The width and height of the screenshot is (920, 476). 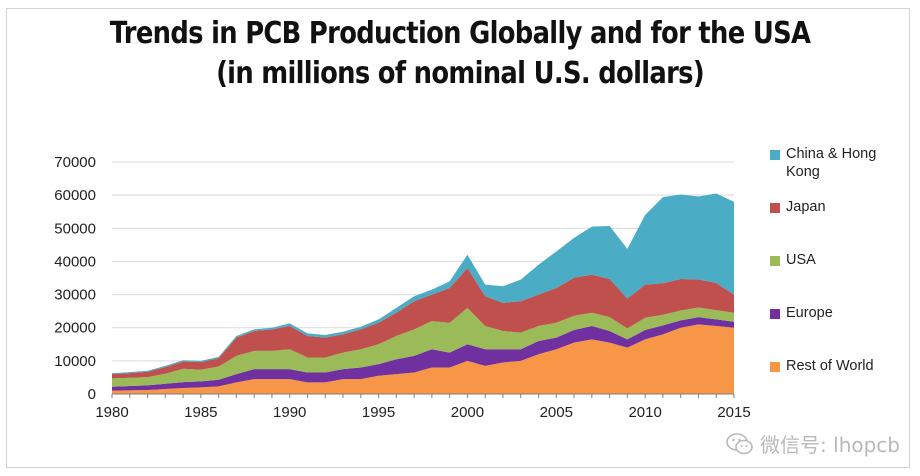 What do you see at coordinates (289, 412) in the screenshot?
I see `x-tick-label-1990: 1990` at bounding box center [289, 412].